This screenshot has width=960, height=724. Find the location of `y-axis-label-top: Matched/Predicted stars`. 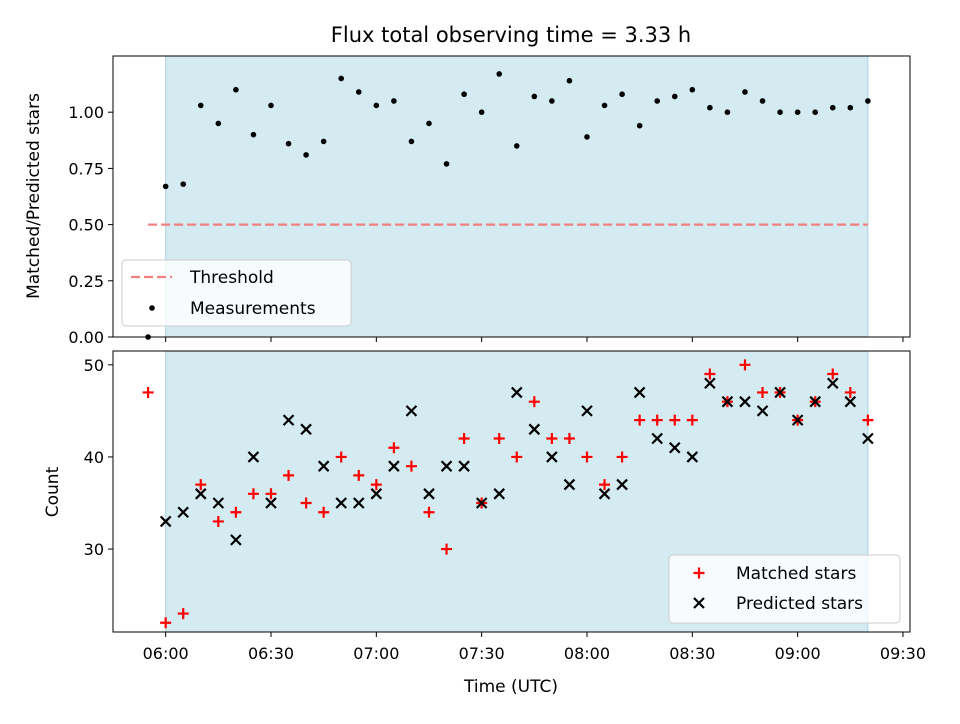

y-axis-label-top: Matched/Predicted stars is located at coordinates (34, 196).